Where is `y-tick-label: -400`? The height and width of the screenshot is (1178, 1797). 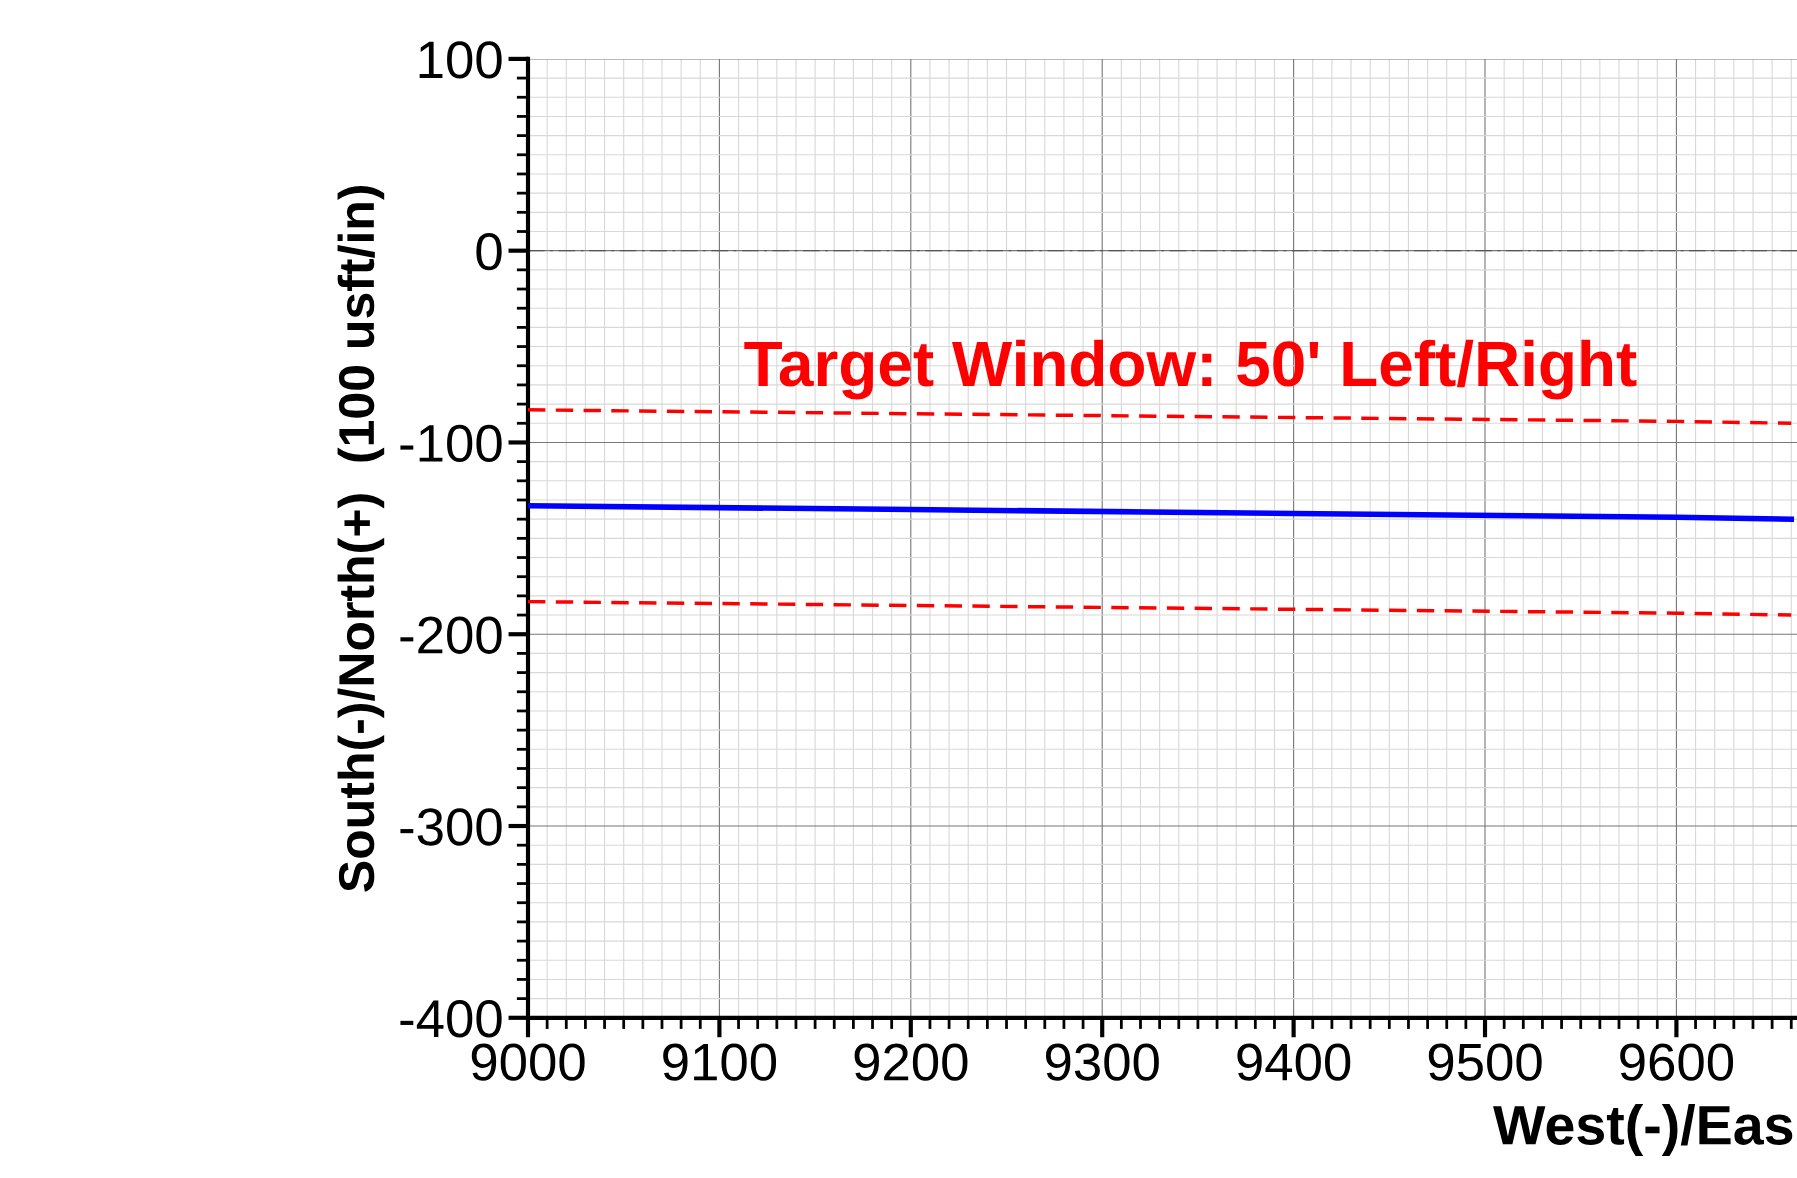
y-tick-label: -400 is located at coordinates (451, 1019).